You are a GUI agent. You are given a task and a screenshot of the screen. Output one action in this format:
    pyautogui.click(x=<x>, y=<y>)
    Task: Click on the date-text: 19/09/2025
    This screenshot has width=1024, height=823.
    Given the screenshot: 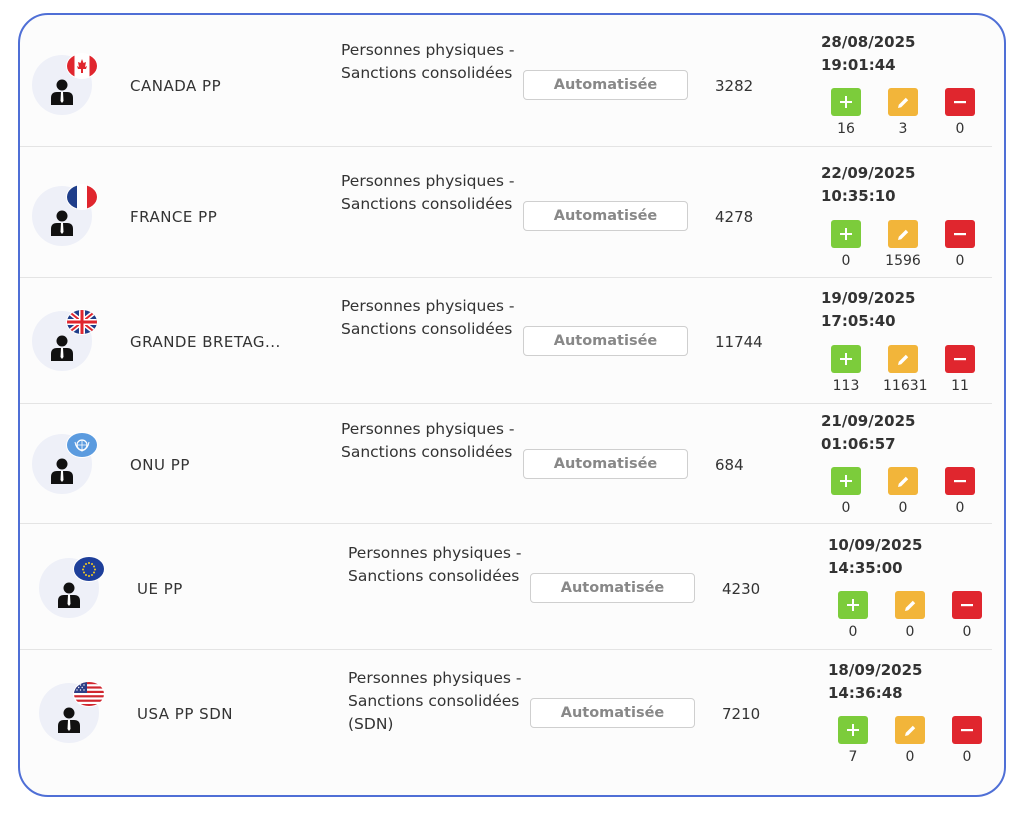 What is the action you would take?
    pyautogui.click(x=868, y=298)
    